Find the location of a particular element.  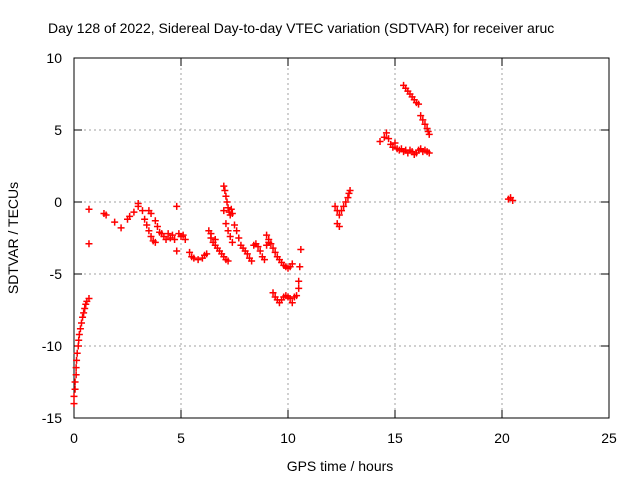

y-tick-labels: -15 -10 -5 0 5 10 is located at coordinates (52, 238).